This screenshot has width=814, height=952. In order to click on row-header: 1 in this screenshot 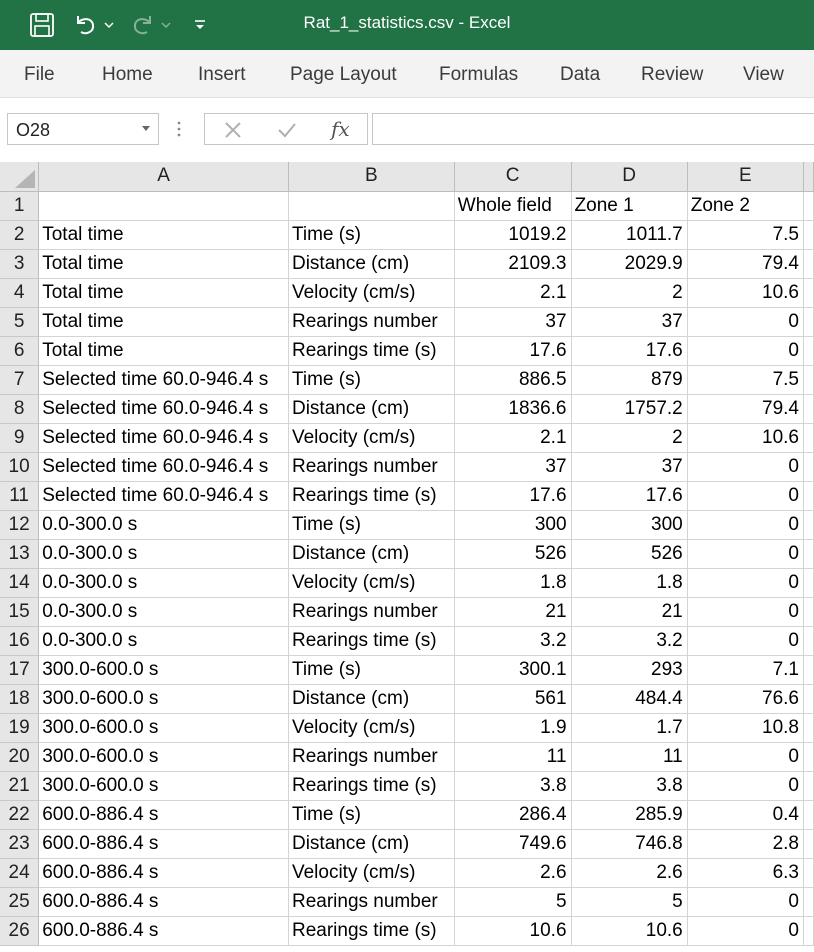, I will do `click(20, 206)`.